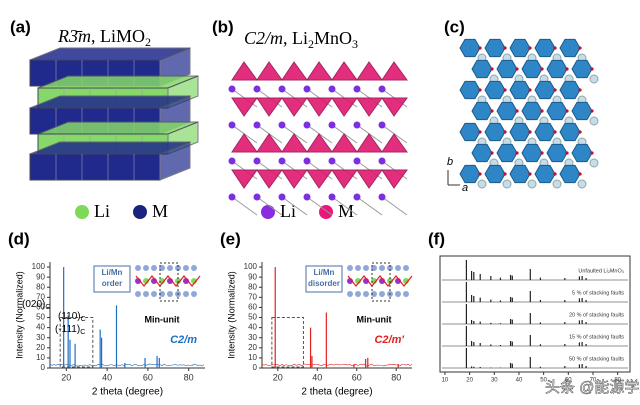 Image resolution: width=640 pixels, height=405 pixels. I want to click on x-tick-label: 30, so click(494, 381).